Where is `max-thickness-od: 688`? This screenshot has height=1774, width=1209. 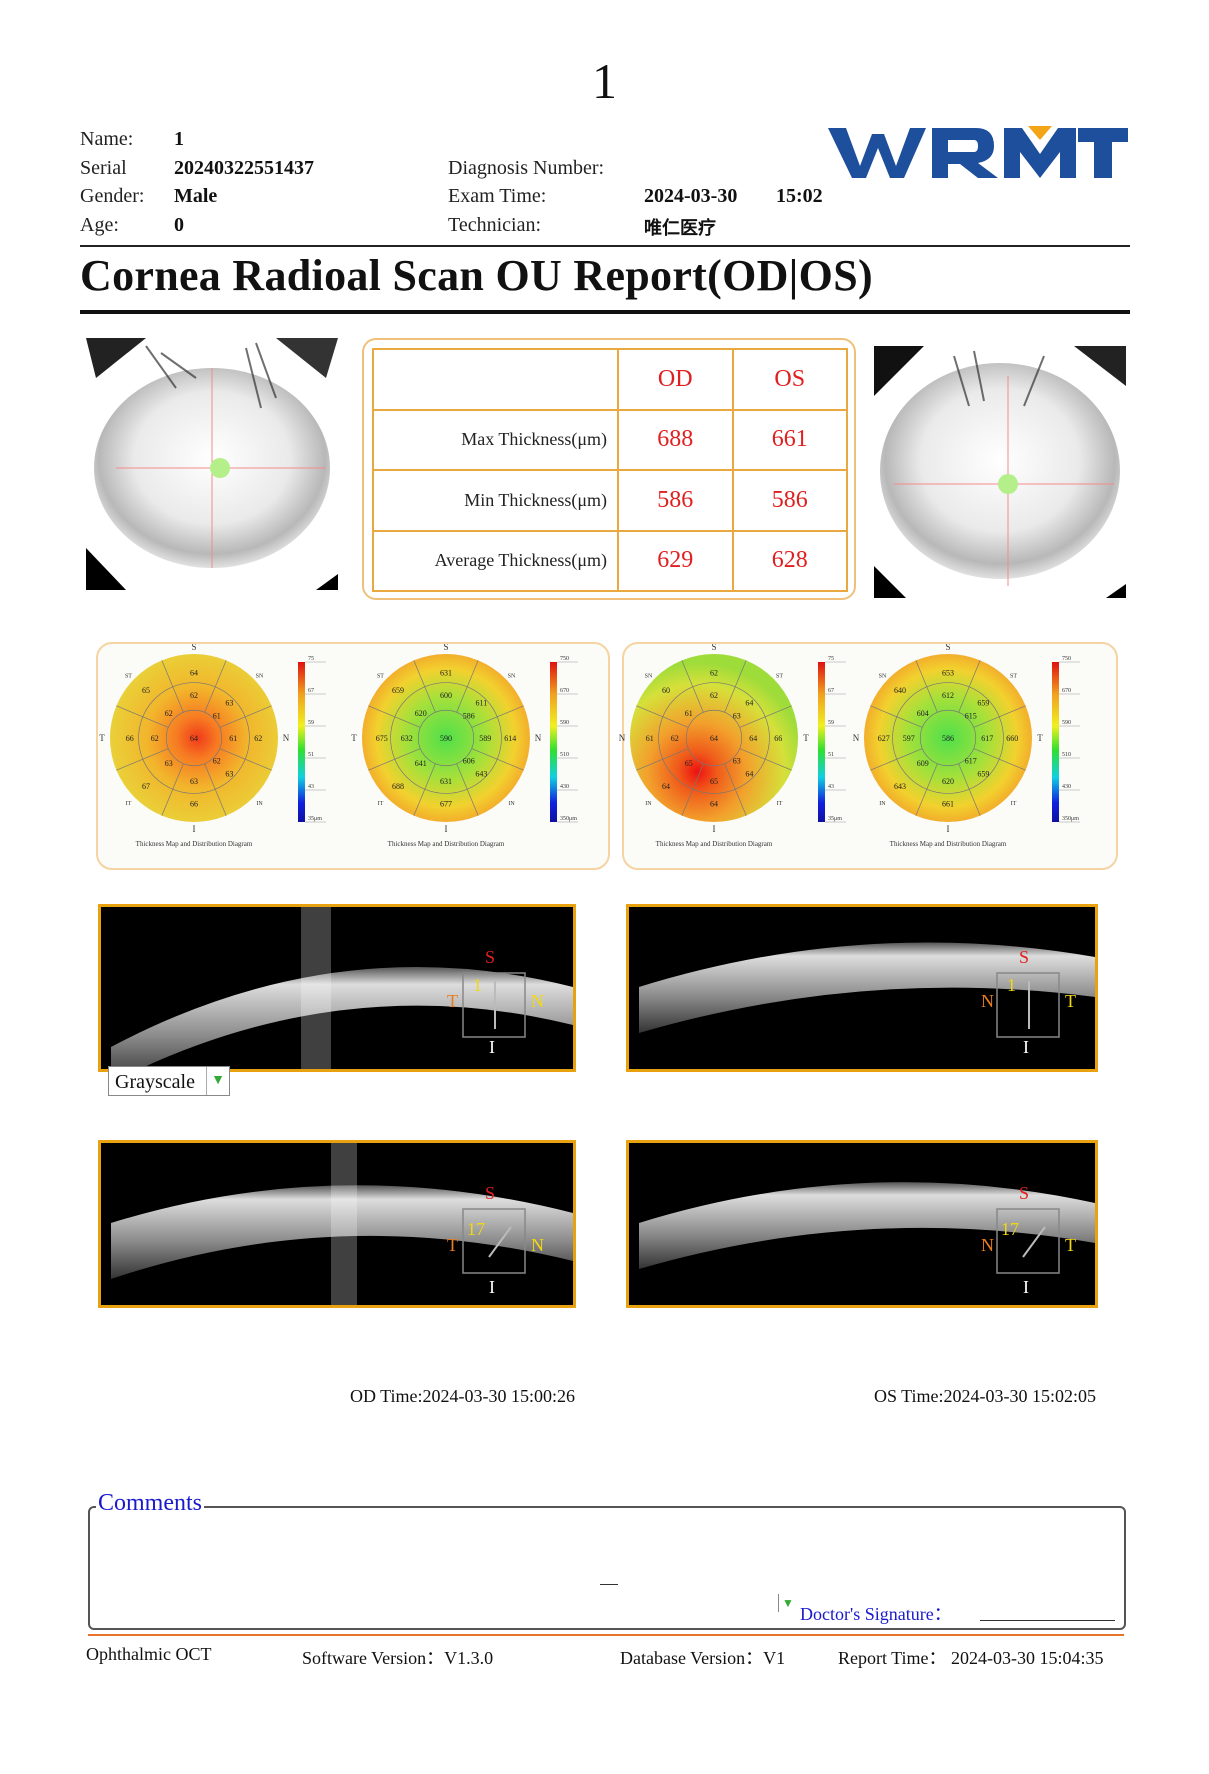
max-thickness-od: 688 is located at coordinates (675, 439).